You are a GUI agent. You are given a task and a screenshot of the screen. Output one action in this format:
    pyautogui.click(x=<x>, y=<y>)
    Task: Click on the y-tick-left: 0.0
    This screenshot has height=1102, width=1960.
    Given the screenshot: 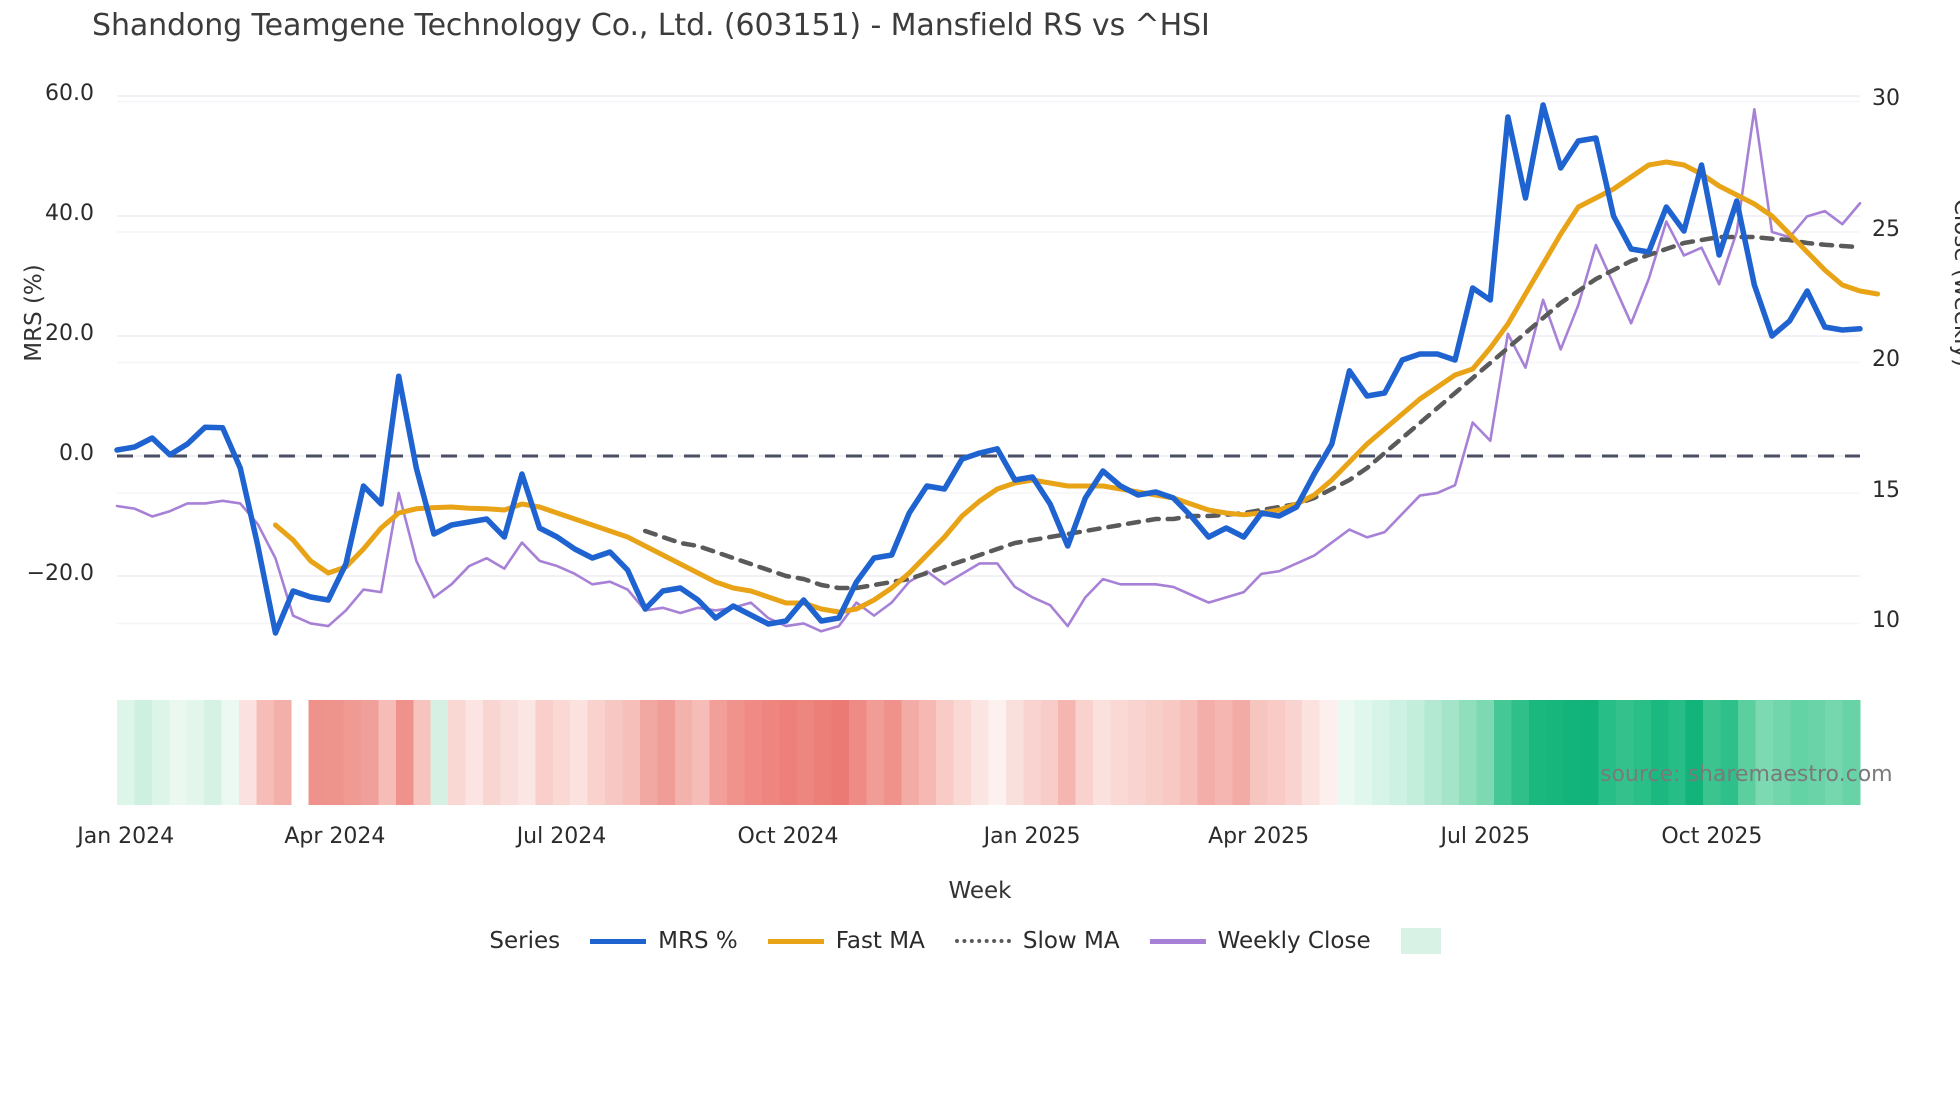 What is the action you would take?
    pyautogui.click(x=76, y=453)
    